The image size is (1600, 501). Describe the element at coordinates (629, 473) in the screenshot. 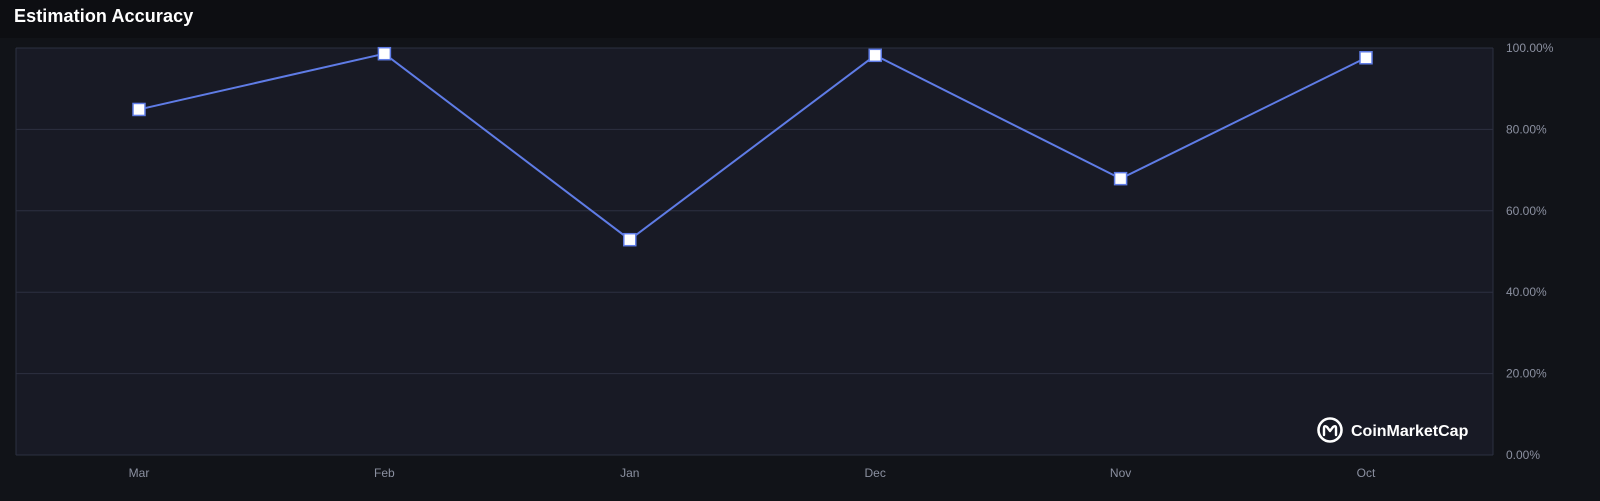

I see `x-tick-label: Jan` at that location.